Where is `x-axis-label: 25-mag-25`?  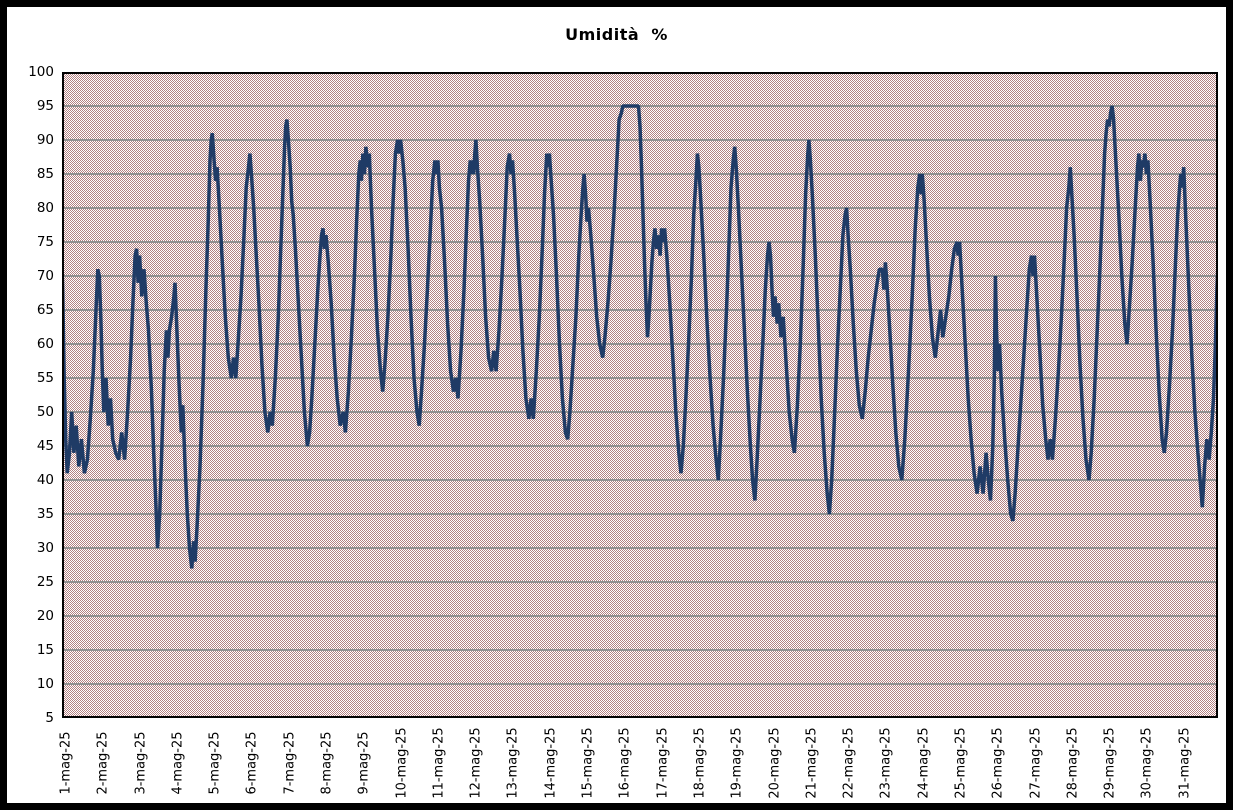
x-axis-label: 25-mag-25 is located at coordinates (961, 763).